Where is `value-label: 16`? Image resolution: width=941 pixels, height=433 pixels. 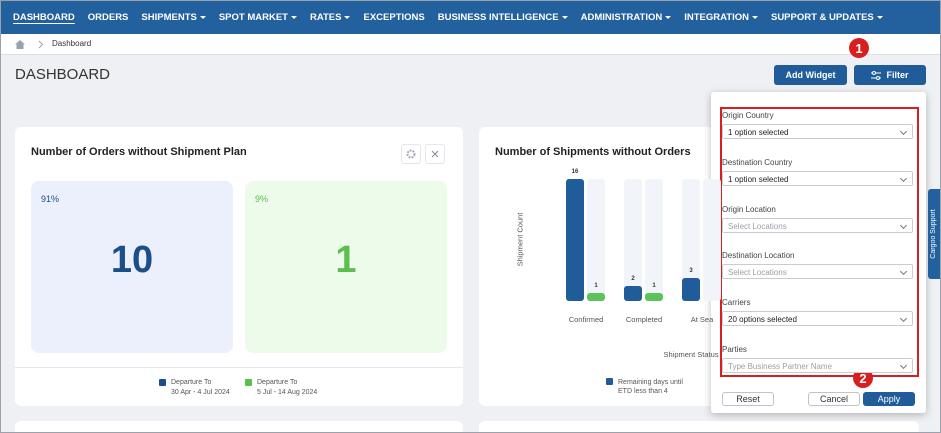 value-label: 16 is located at coordinates (575, 172).